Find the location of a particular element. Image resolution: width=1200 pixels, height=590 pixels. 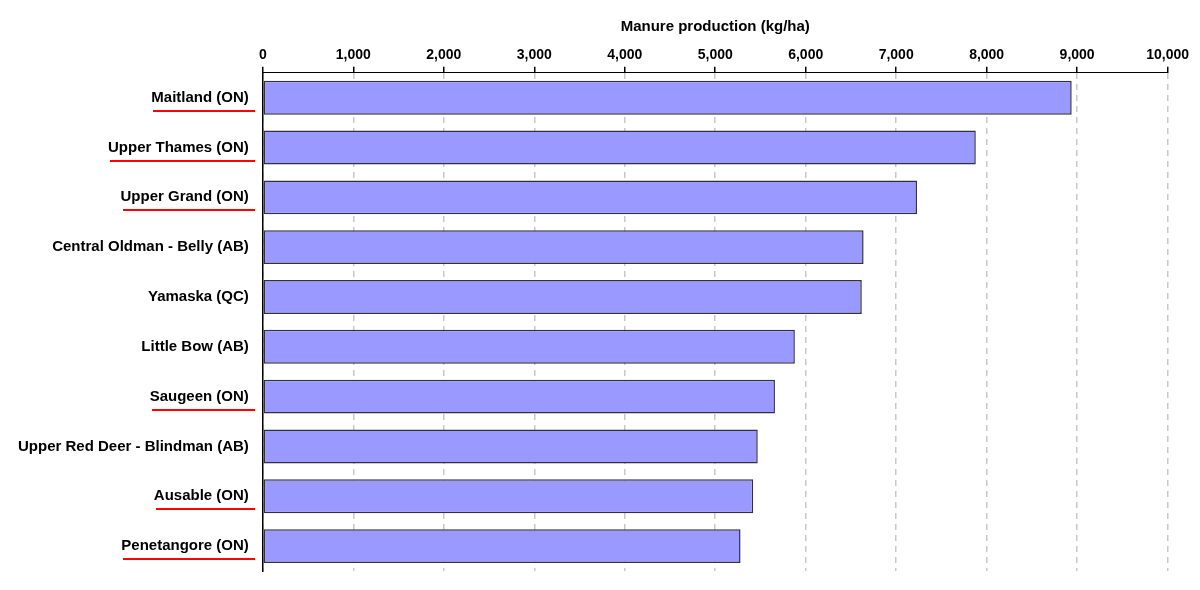

y-tick-label: Upper Thames (ON) is located at coordinates (178, 146).